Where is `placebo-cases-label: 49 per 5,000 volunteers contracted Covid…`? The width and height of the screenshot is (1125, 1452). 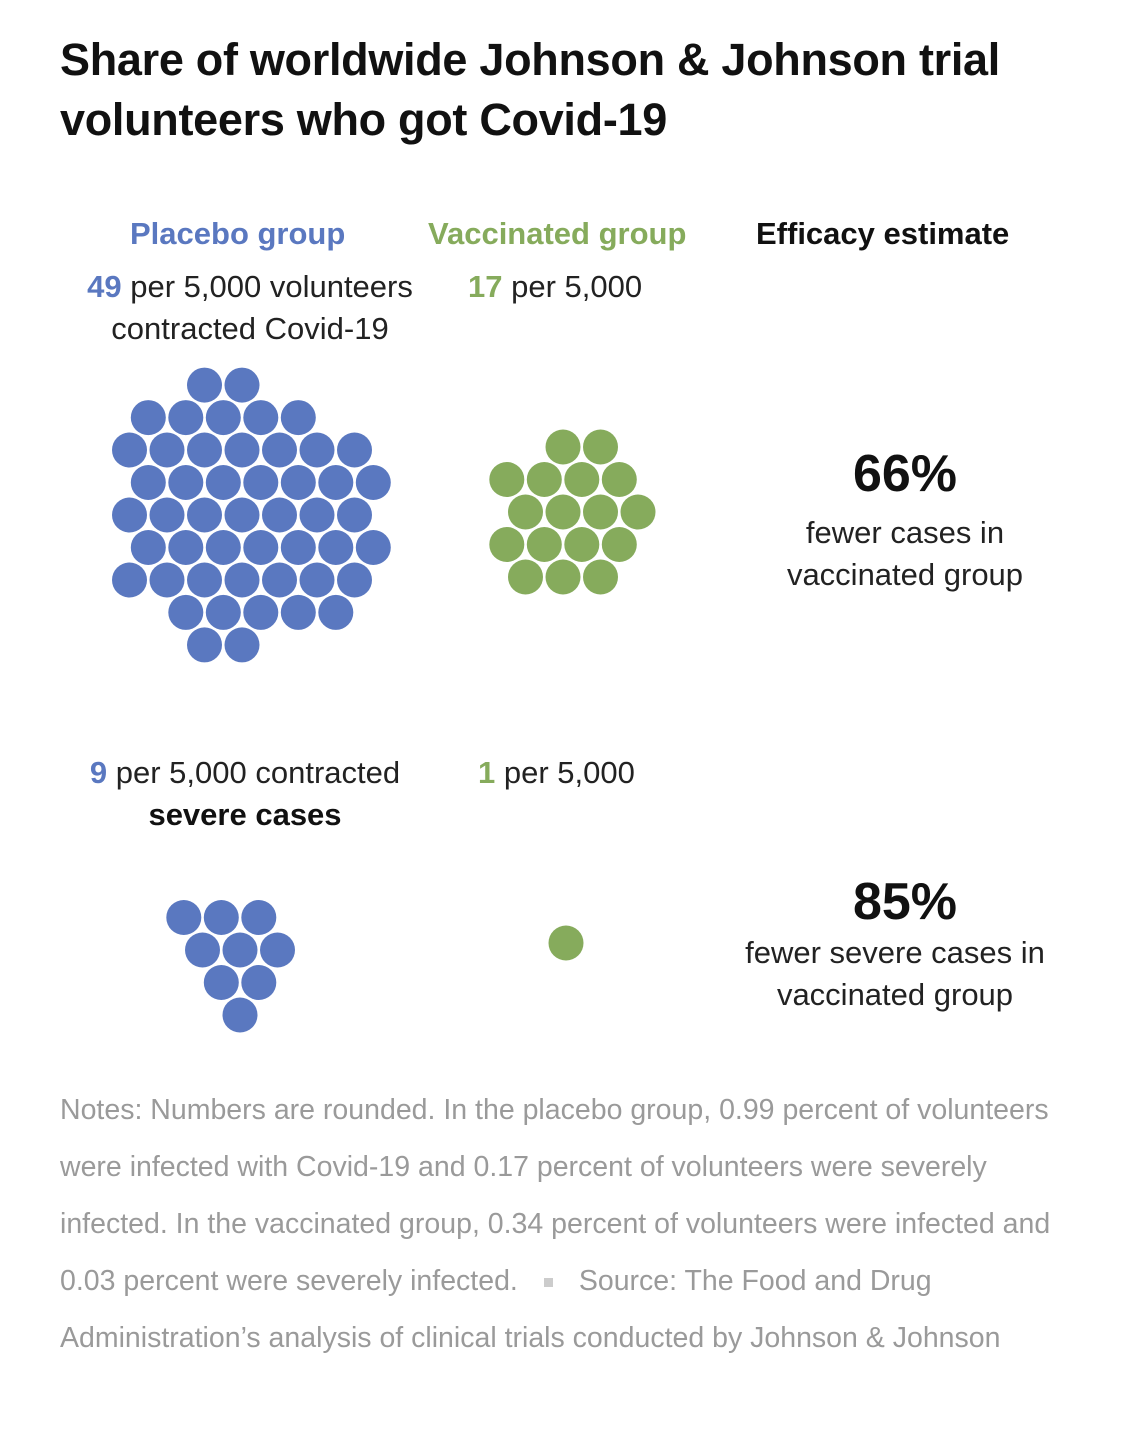 placebo-cases-label: 49 per 5,000 volunteers contracted Covid… is located at coordinates (250, 308).